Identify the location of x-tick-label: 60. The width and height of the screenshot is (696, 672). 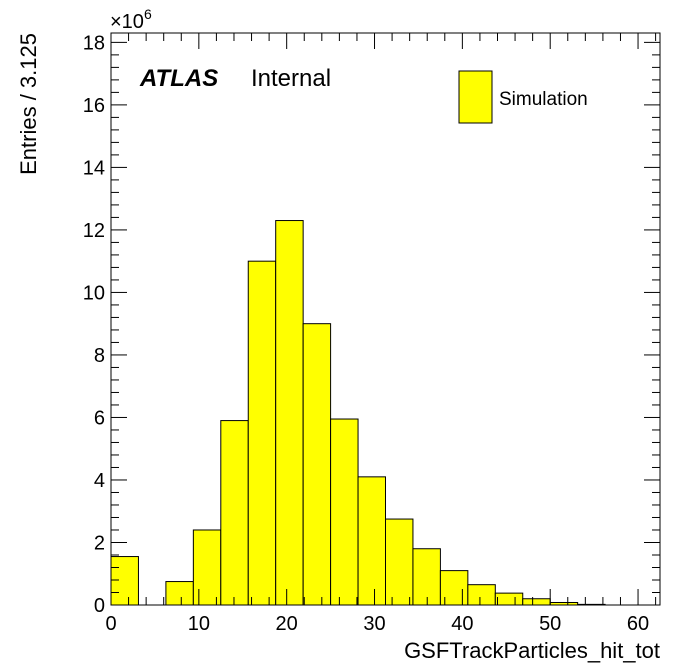
(638, 624).